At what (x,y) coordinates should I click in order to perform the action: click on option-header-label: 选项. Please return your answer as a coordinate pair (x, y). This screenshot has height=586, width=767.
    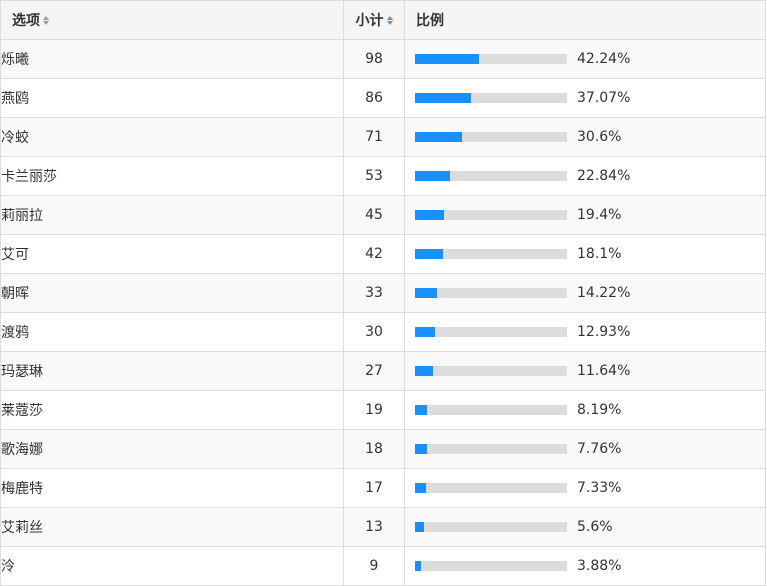
    Looking at the image, I should click on (26, 21).